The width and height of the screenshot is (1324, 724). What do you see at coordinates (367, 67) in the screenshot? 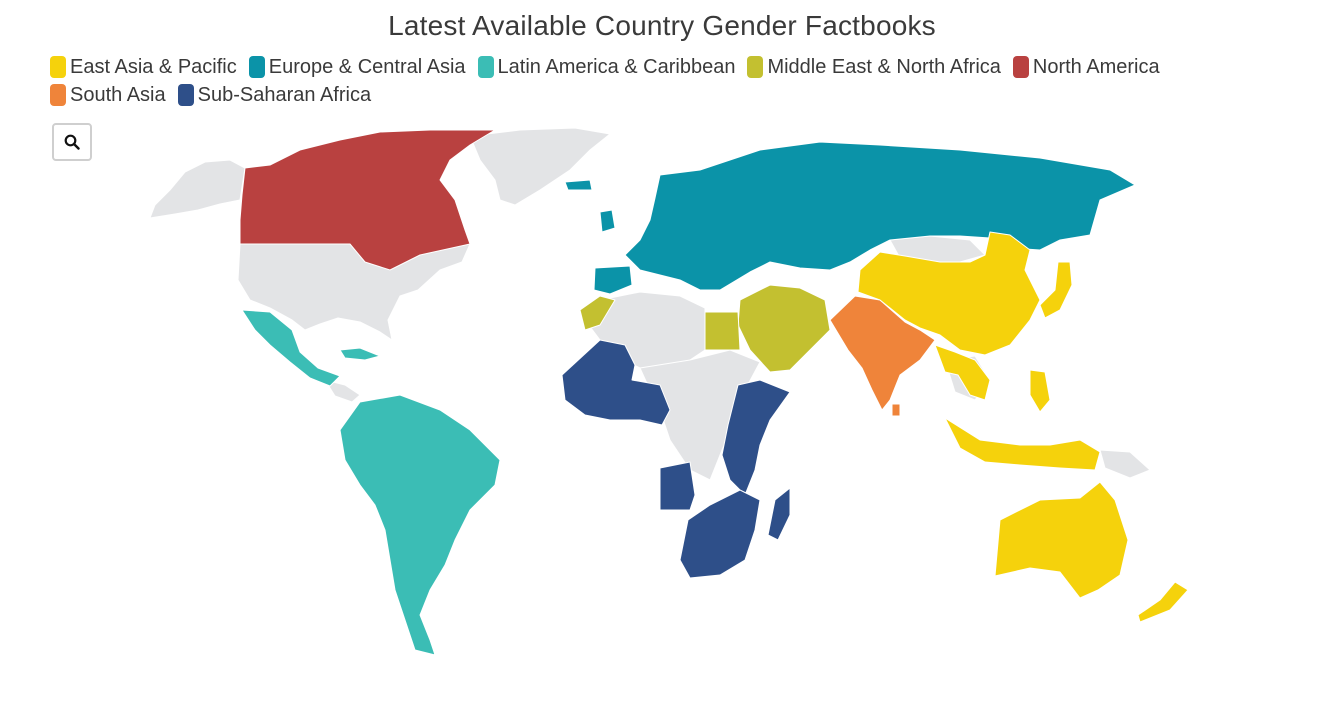
I see `legend-label: Europe & Central Asia` at bounding box center [367, 67].